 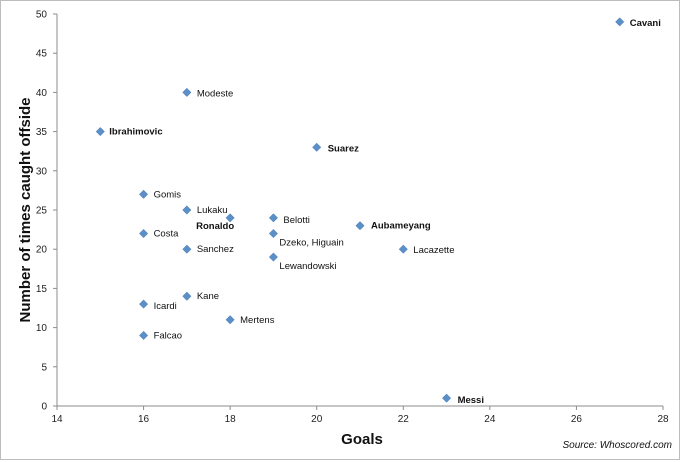 What do you see at coordinates (617, 445) in the screenshot?
I see `source-note: Source: Whoscored.com` at bounding box center [617, 445].